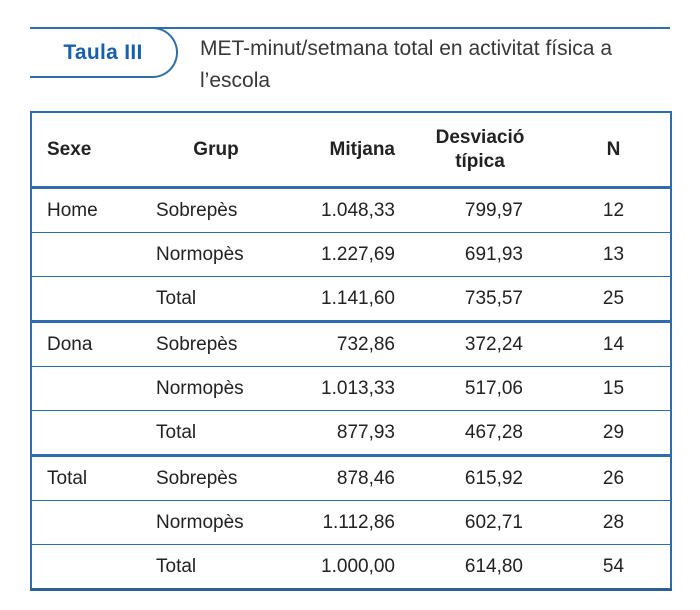  What do you see at coordinates (611, 477) in the screenshot?
I see `cell-n: 26` at bounding box center [611, 477].